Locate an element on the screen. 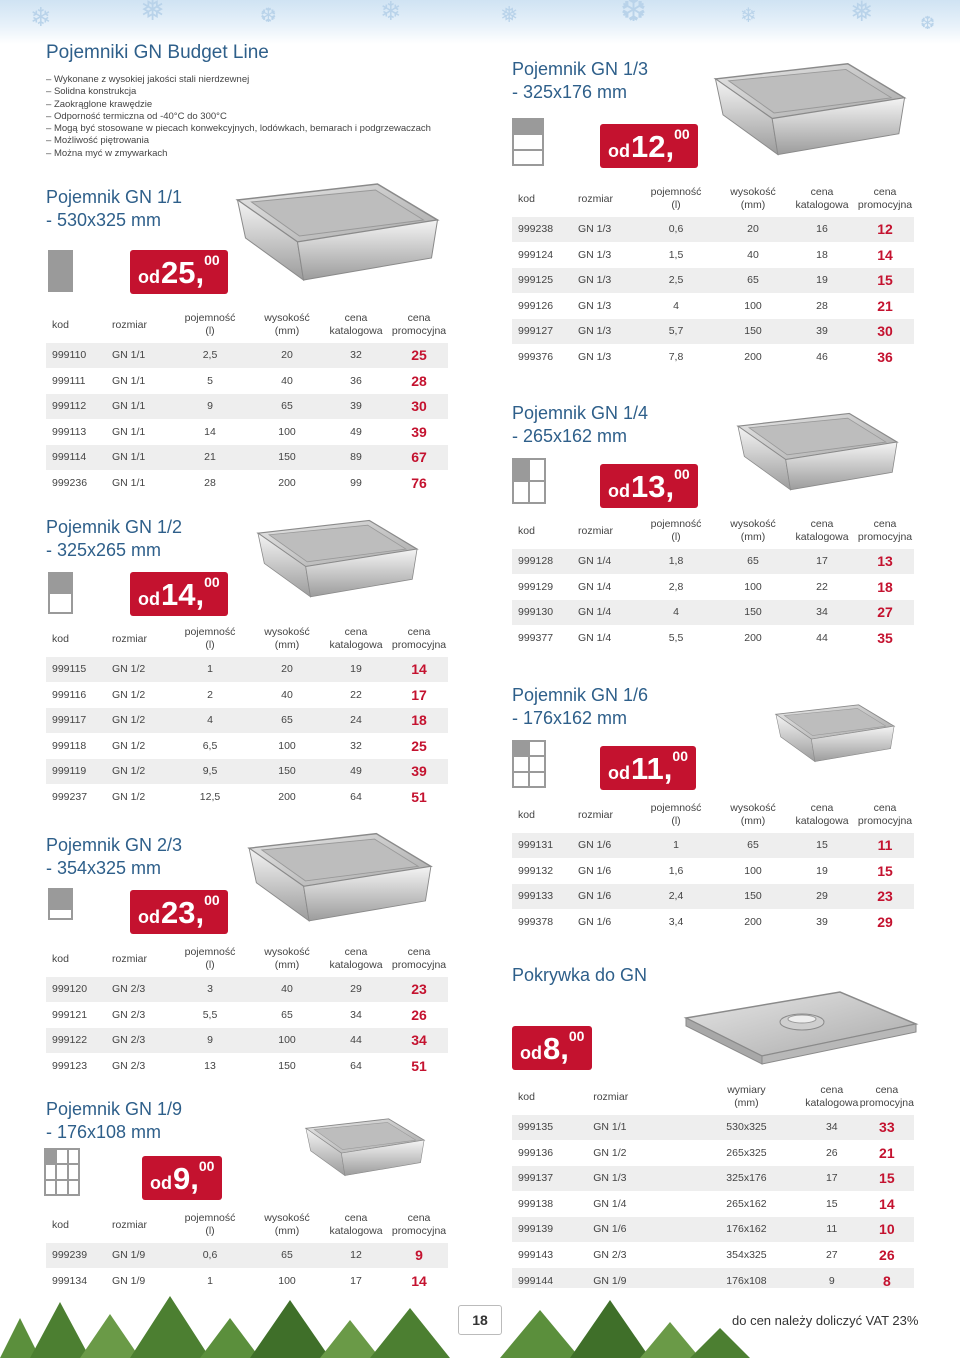 The image size is (960, 1358). product-image-lid is located at coordinates (801, 1028).